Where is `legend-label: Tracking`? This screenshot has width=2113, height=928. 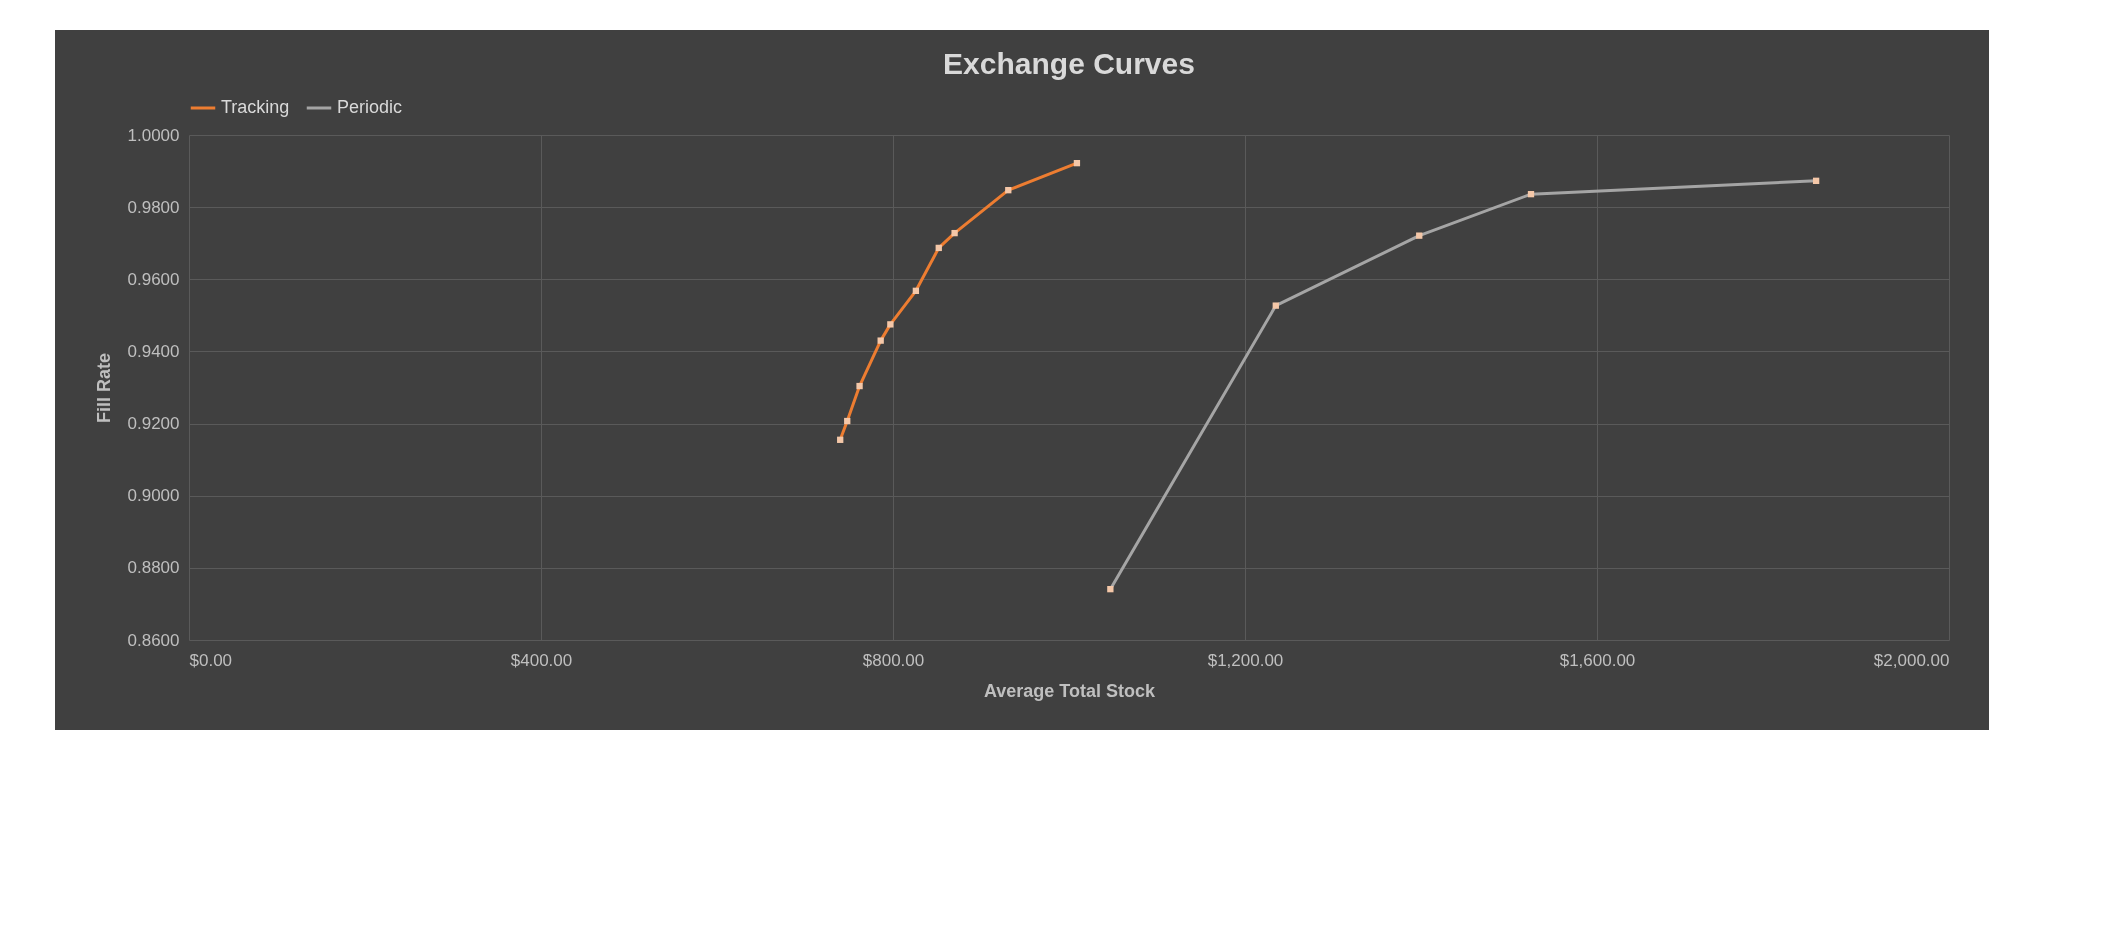
legend-label: Tracking is located at coordinates (255, 107).